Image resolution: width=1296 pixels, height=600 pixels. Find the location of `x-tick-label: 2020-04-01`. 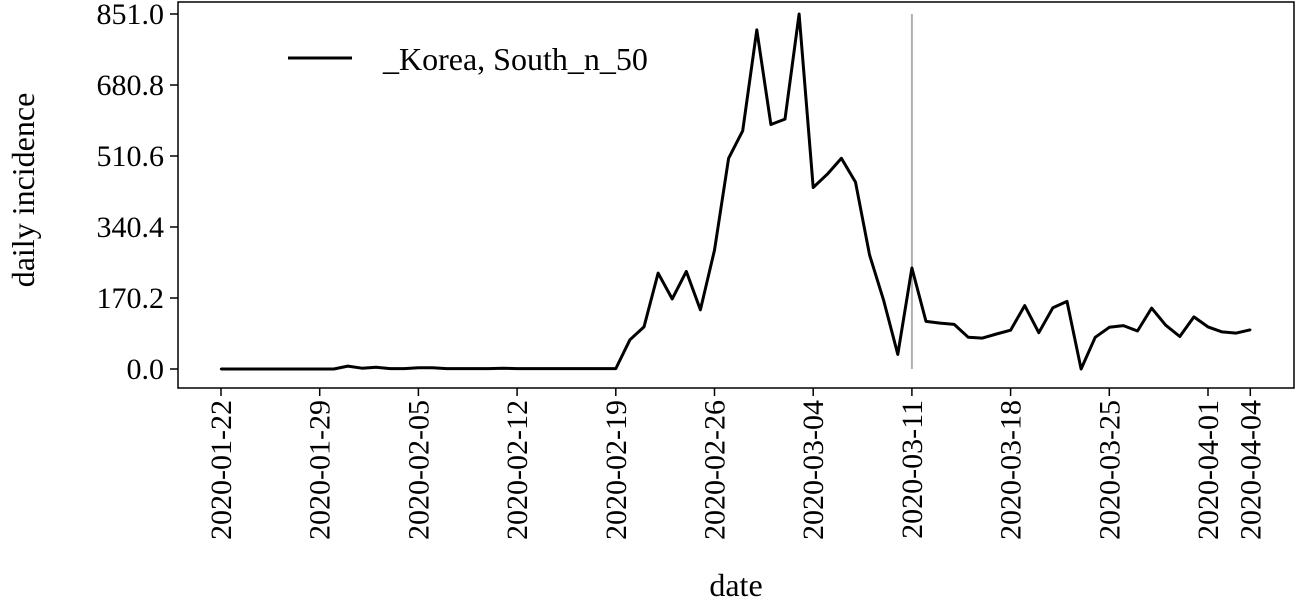

x-tick-label: 2020-04-01 is located at coordinates (1208, 470).